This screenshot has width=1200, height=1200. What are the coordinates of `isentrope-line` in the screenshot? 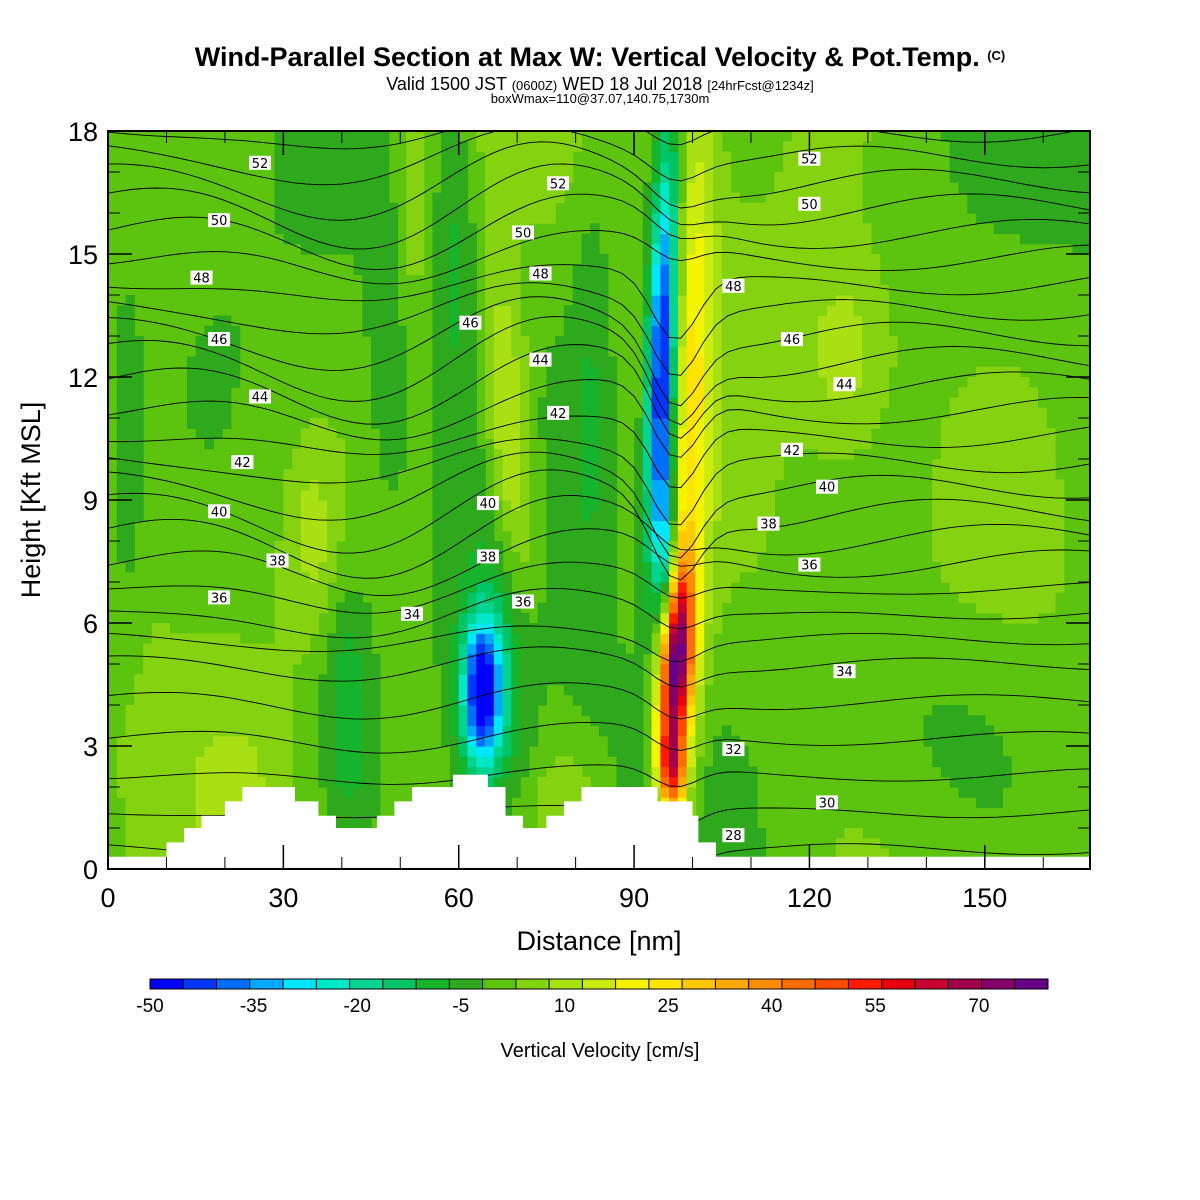 It's located at (599, 737).